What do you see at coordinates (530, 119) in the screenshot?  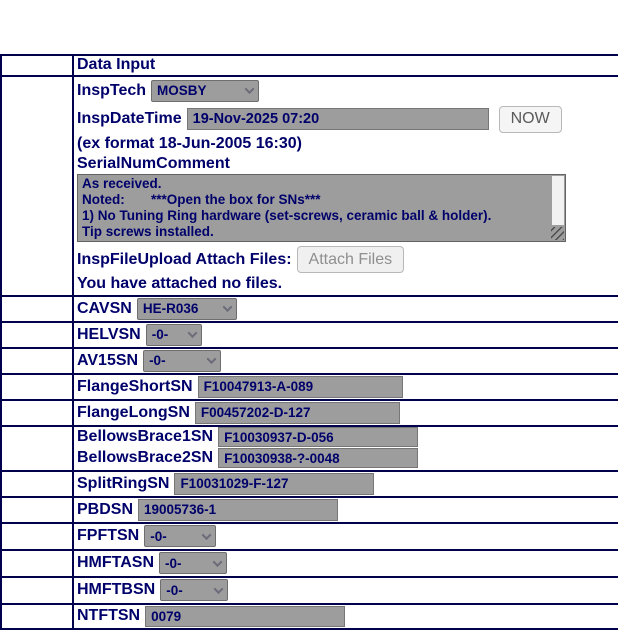 I see `now-button: NOW` at bounding box center [530, 119].